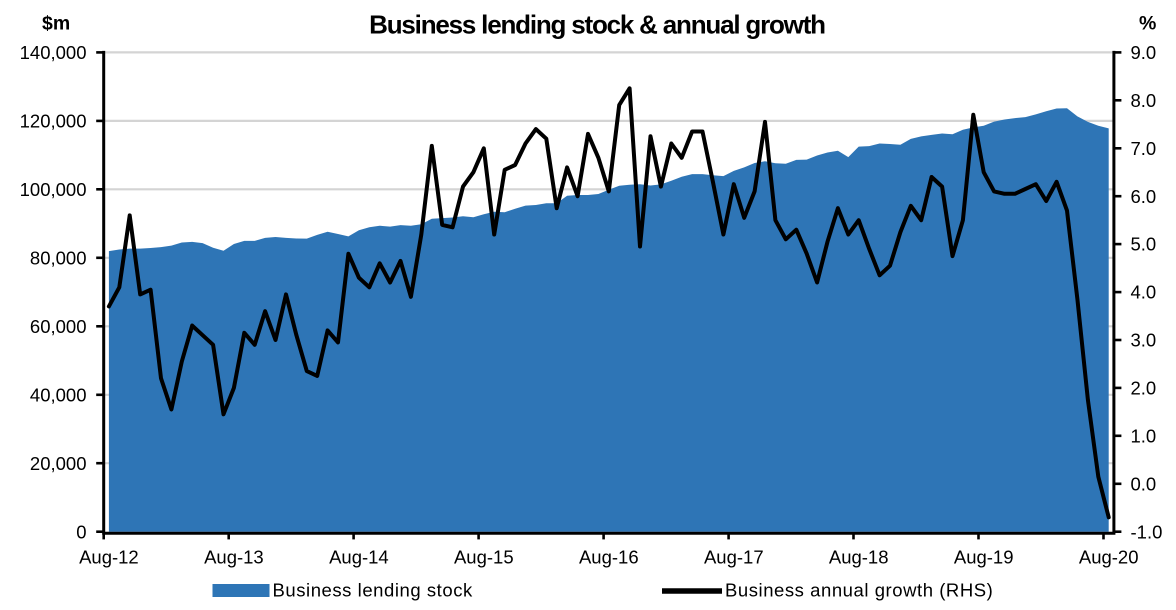 This screenshot has width=1176, height=610. What do you see at coordinates (81, 531) in the screenshot?
I see `svg-text: 0` at bounding box center [81, 531].